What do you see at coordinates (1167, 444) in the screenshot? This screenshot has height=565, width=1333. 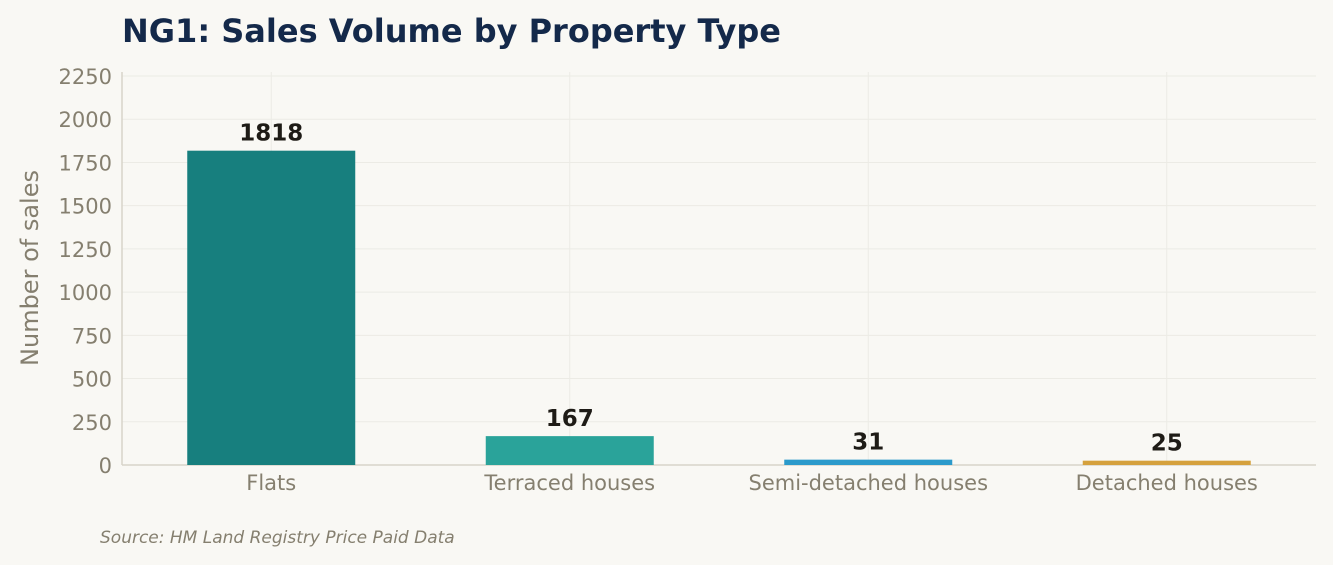 I see `bar-value-label: 25` at bounding box center [1167, 444].